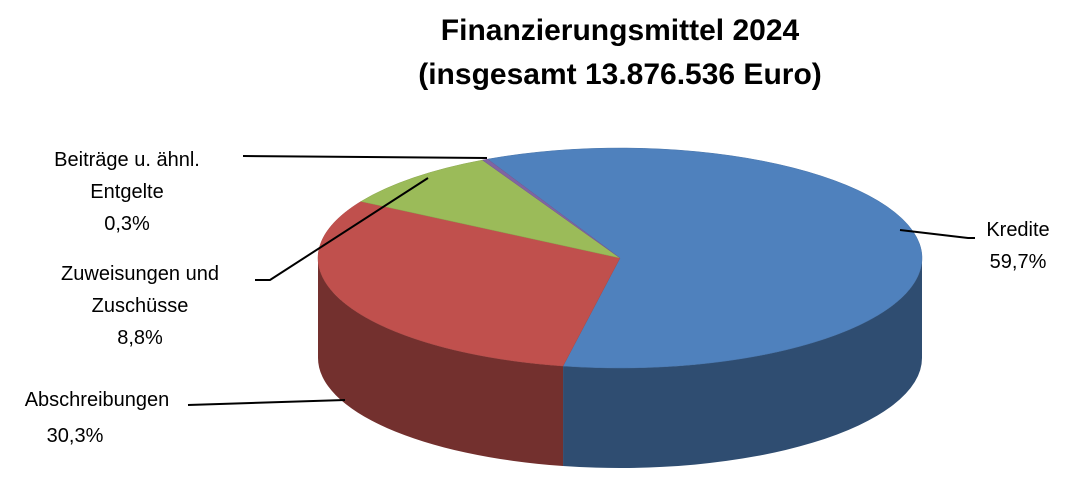 The width and height of the screenshot is (1068, 494). Describe the element at coordinates (140, 338) in the screenshot. I see `value-label: 8,8%` at that location.